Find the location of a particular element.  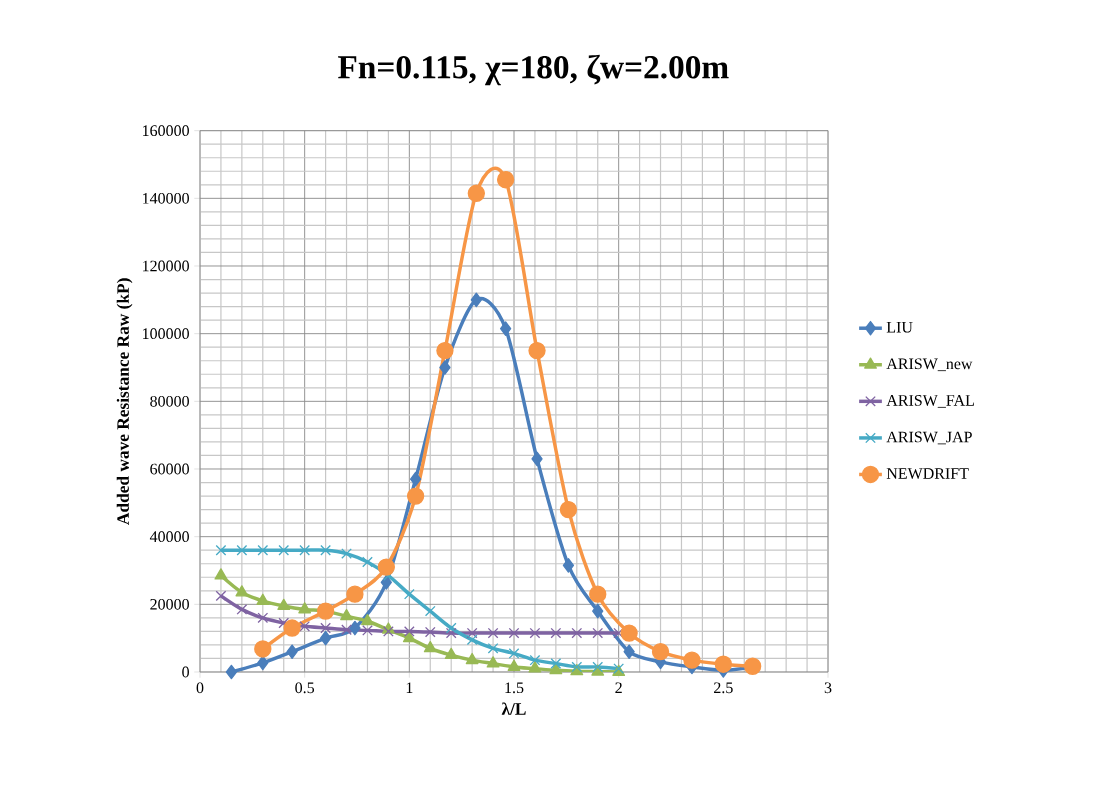

y-tick-label: 120000 is located at coordinates (166, 266).